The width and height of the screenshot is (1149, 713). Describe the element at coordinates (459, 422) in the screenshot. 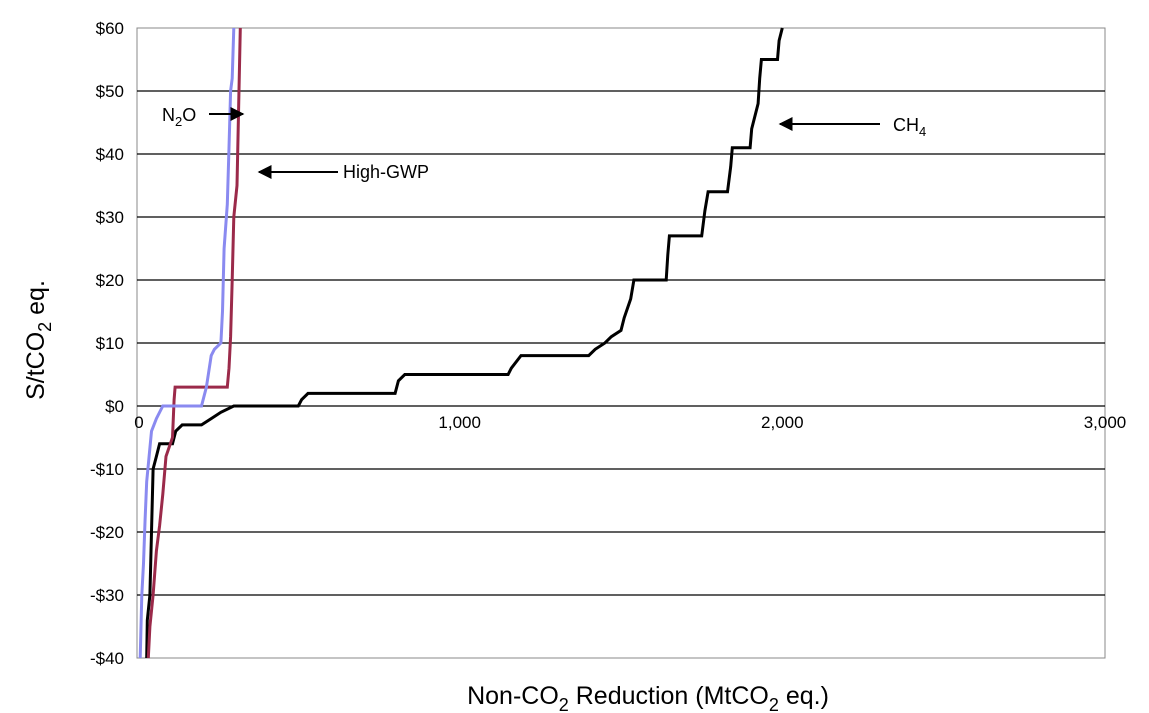

I see `x-tick-label: 1,000` at that location.